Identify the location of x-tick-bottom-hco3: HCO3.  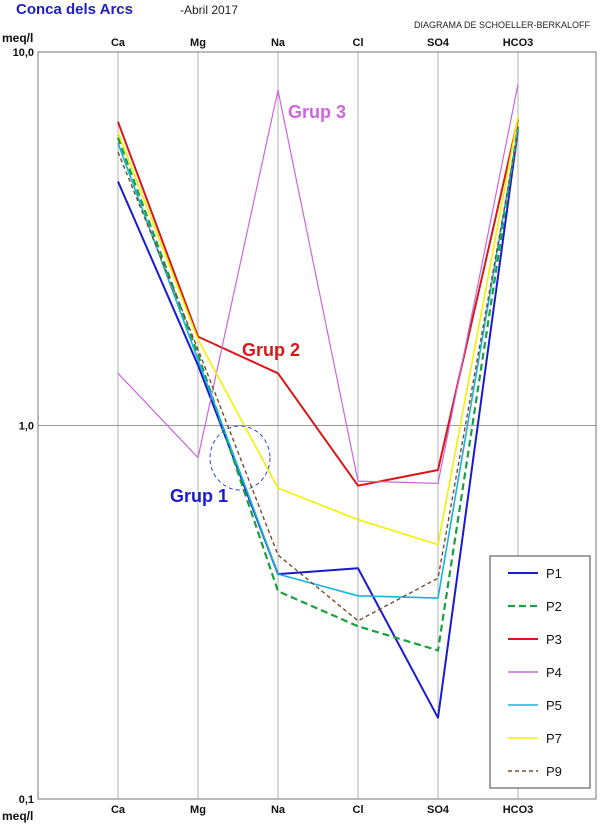
(518, 810).